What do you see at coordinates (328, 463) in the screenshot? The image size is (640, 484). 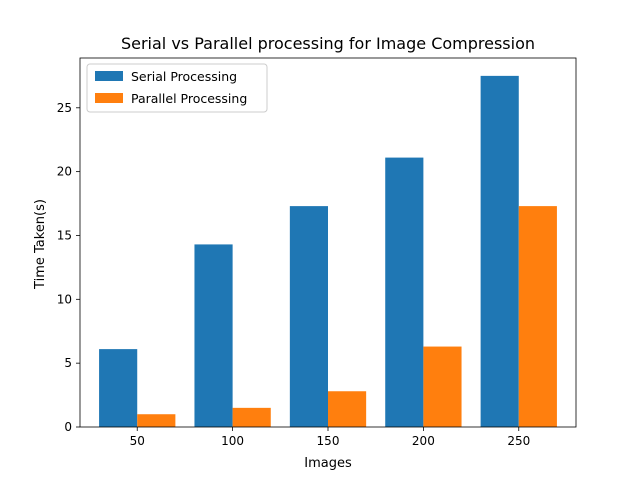 I see `x-axis-label: Images` at bounding box center [328, 463].